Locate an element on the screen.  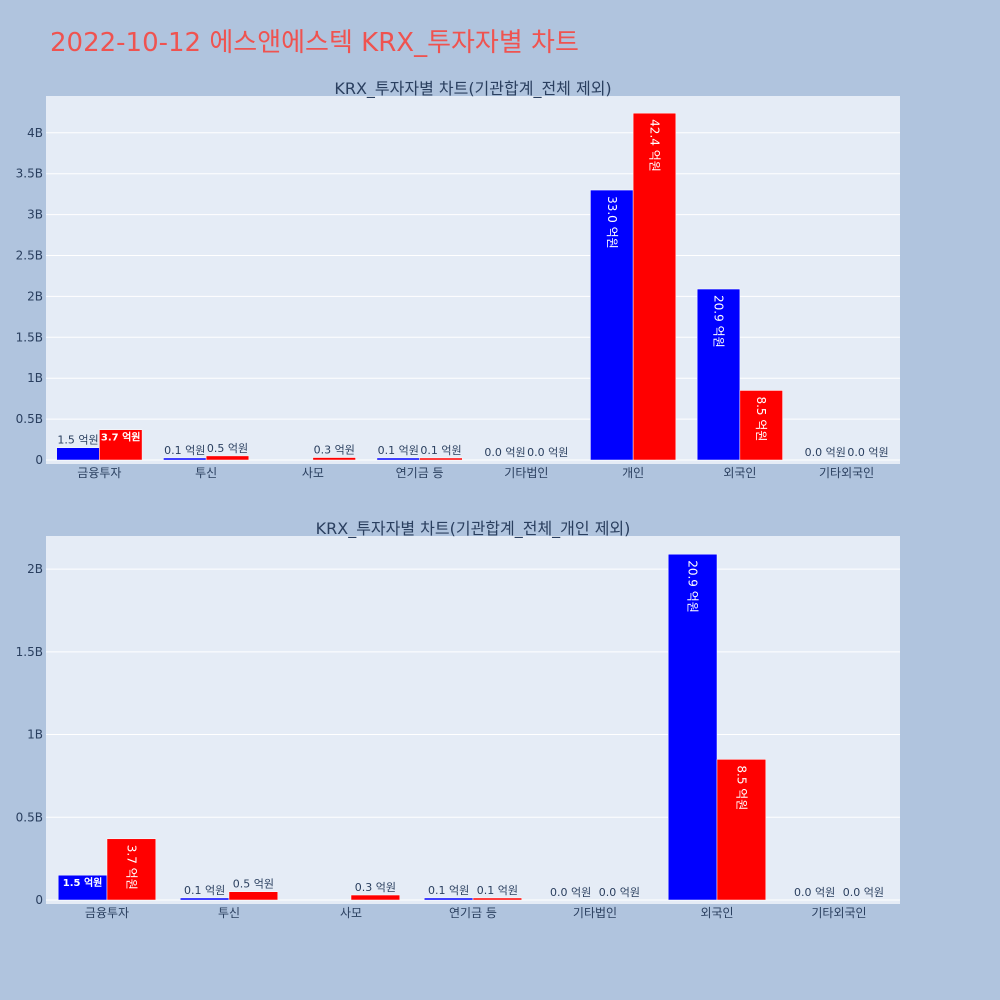
chart-bottom-x-tick-label: 금융투자 is located at coordinates (107, 913).